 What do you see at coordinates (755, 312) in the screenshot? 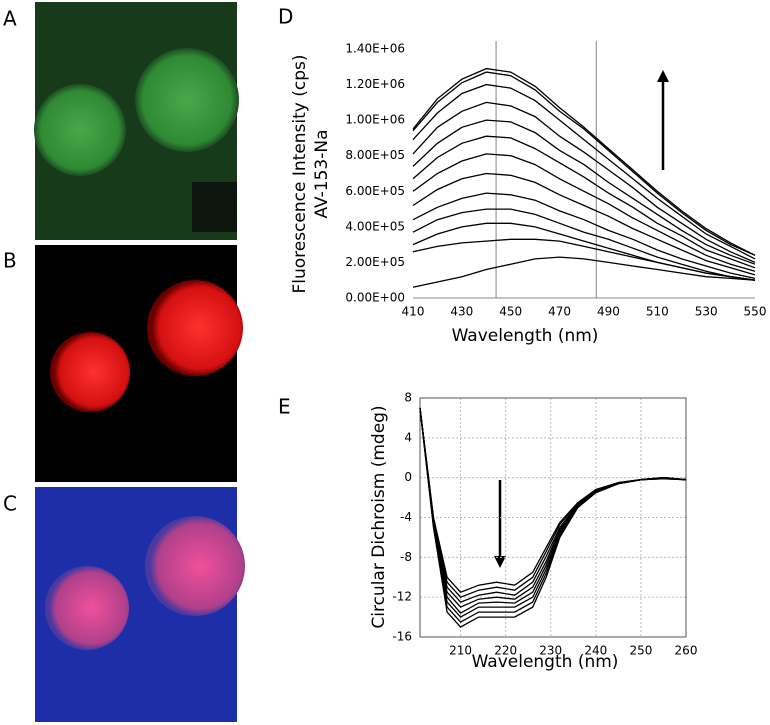
I see `x-tick-label: 550` at bounding box center [755, 312].